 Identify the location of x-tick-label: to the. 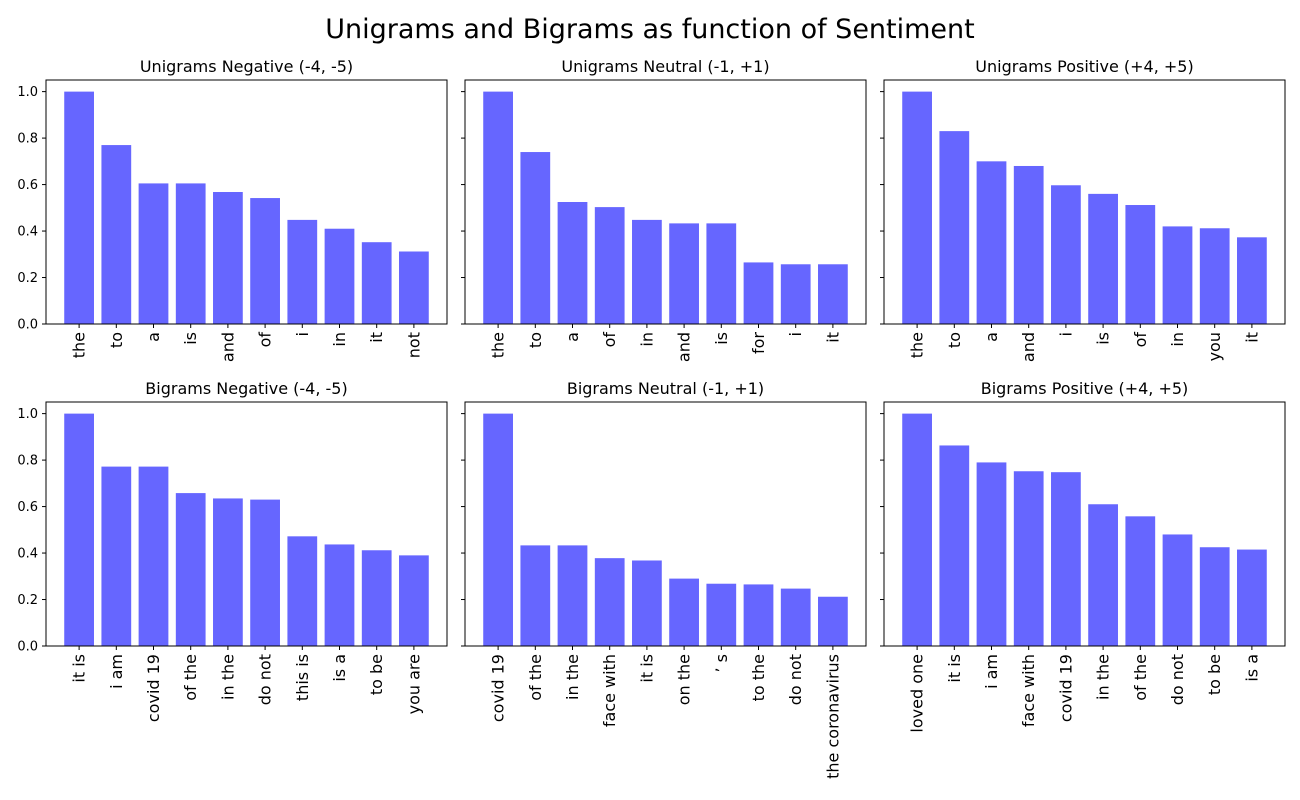
(758, 677).